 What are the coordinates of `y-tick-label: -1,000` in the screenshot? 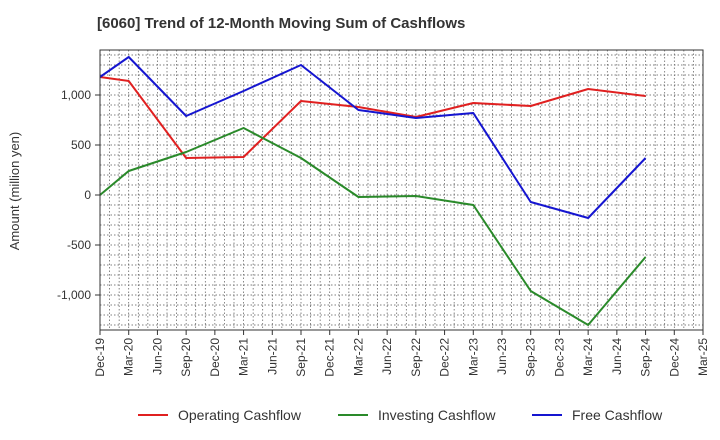 It's located at (74, 295).